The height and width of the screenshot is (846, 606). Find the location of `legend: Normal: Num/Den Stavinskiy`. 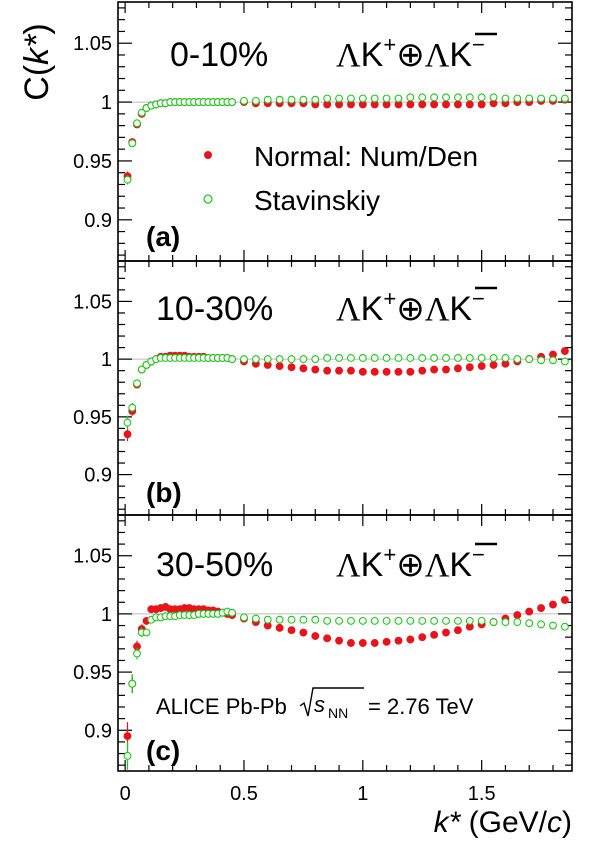

legend: Normal: Num/Den Stavinskiy is located at coordinates (340, 178).